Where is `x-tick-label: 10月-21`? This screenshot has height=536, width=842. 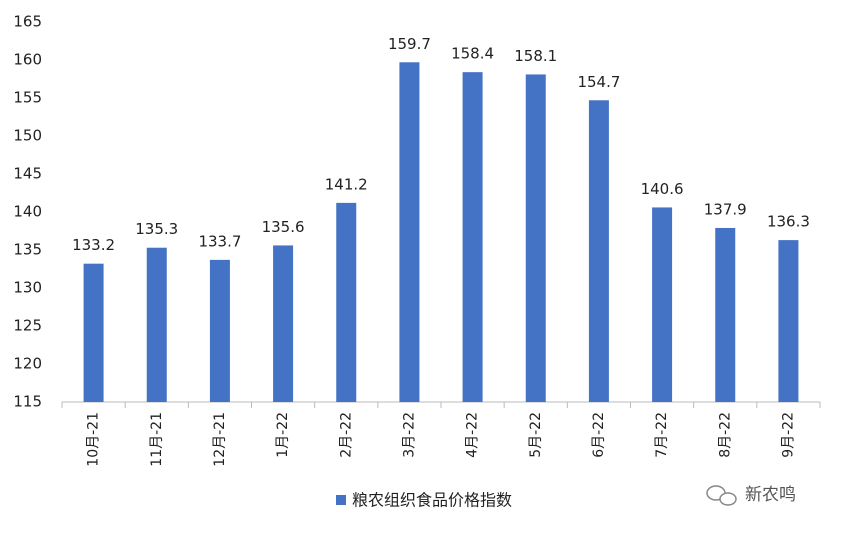
x-tick-label: 10月-21 is located at coordinates (94, 439).